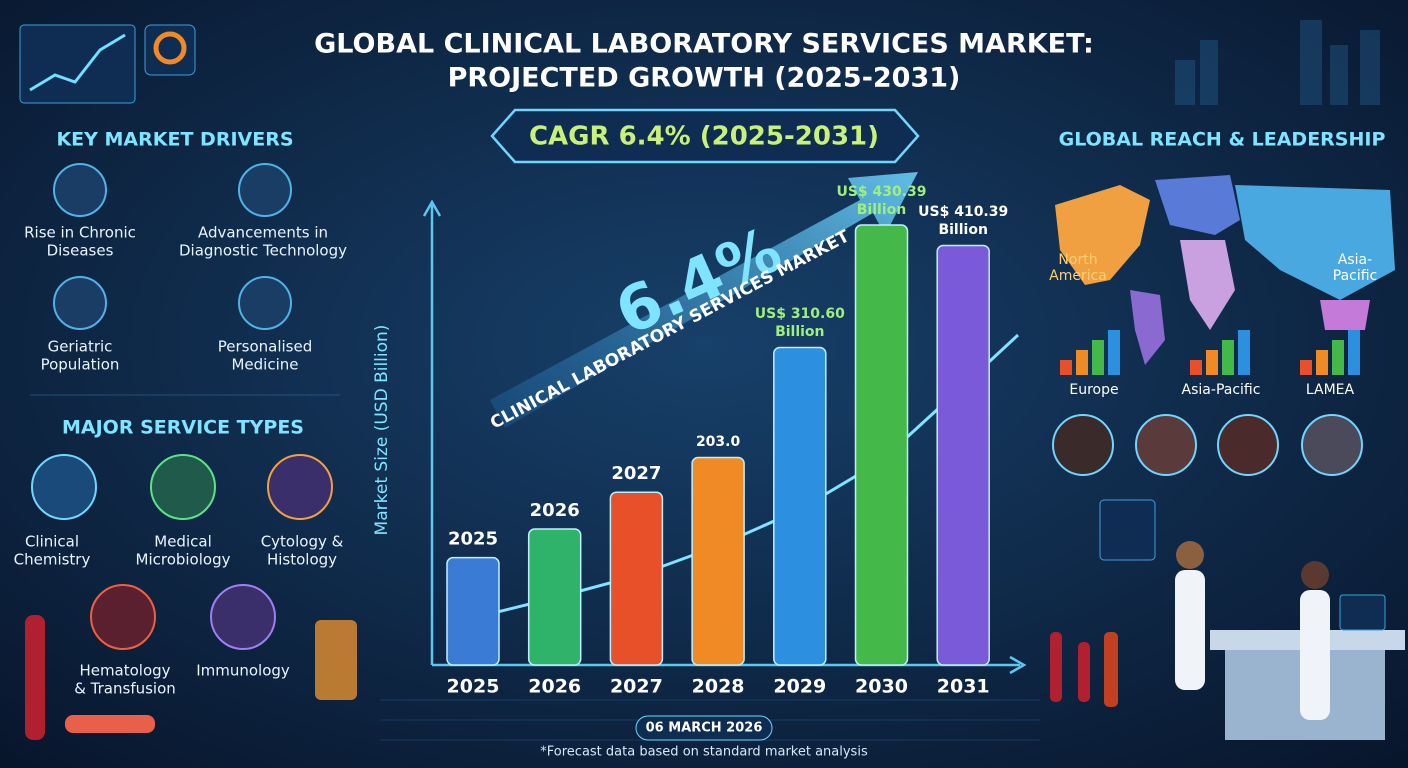  Describe the element at coordinates (704, 300) in the screenshot. I see `growth-arrow` at that location.